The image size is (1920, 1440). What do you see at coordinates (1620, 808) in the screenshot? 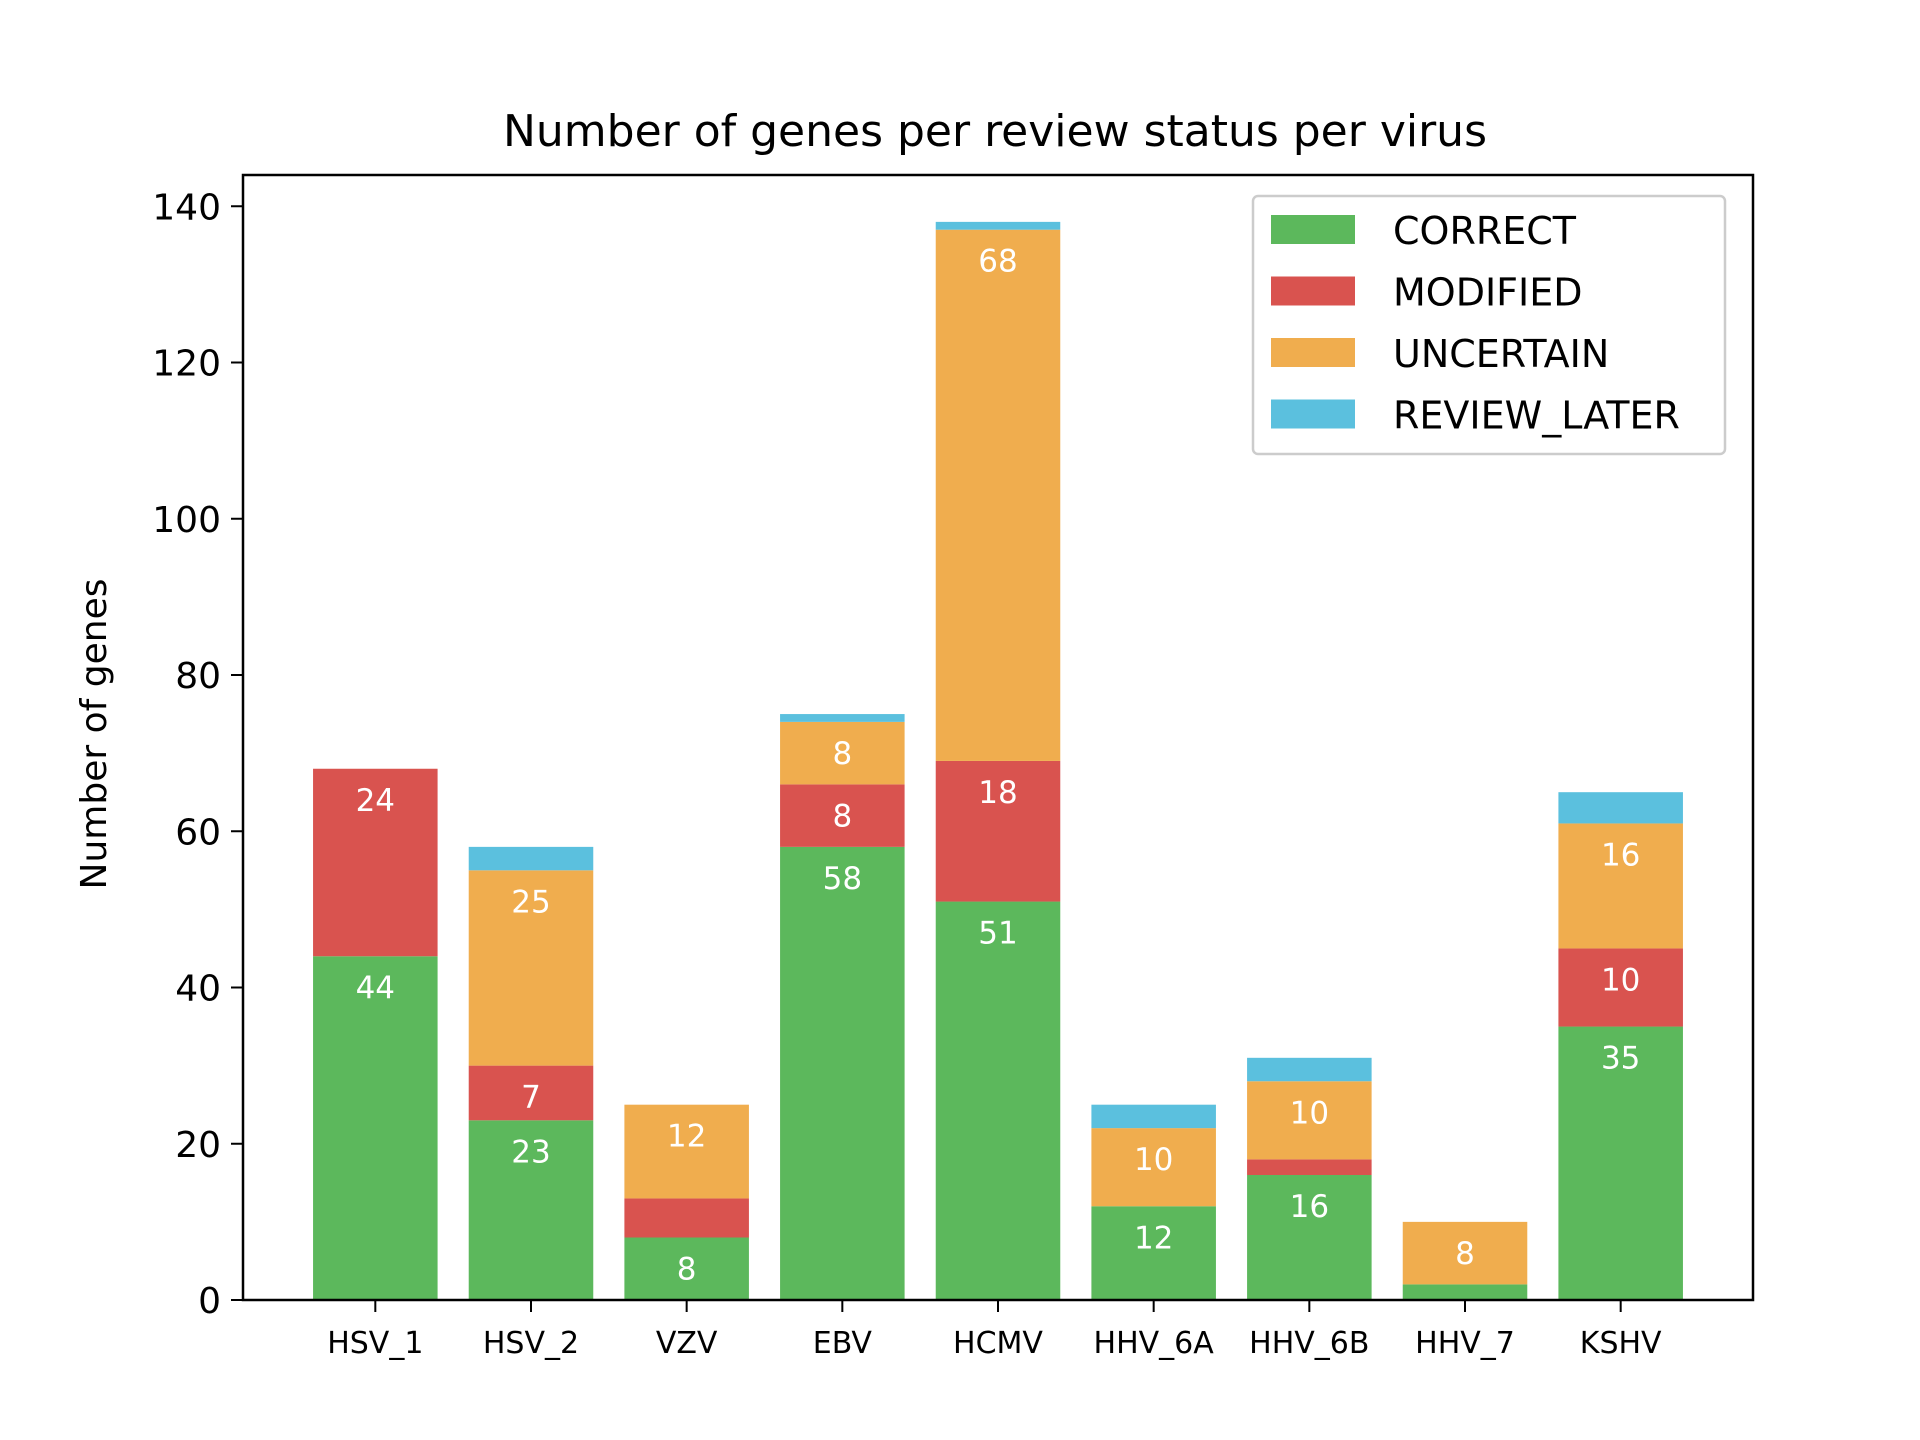
I see `bar-kshv-review_later` at bounding box center [1620, 808].